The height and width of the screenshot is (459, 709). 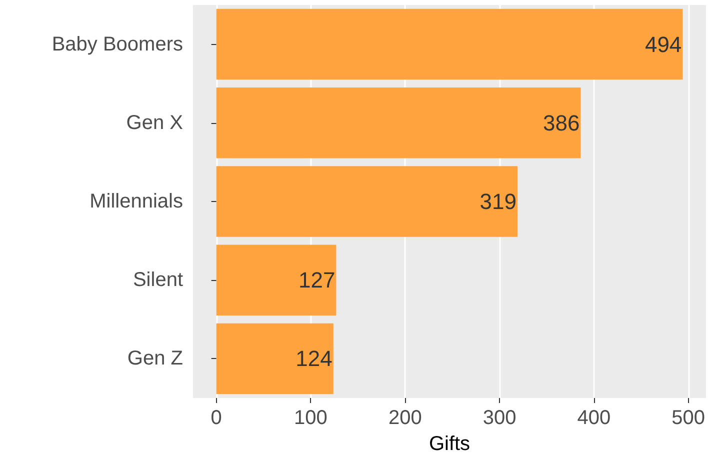 I want to click on y-tick-label: Baby Boomers, so click(x=117, y=44).